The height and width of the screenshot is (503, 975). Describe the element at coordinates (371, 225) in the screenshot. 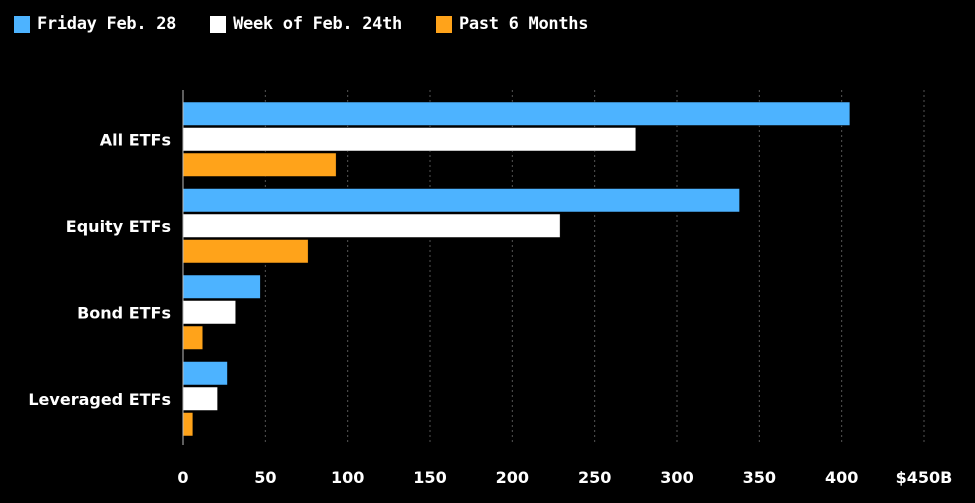

I see `bar-equity-etfs-week` at that location.